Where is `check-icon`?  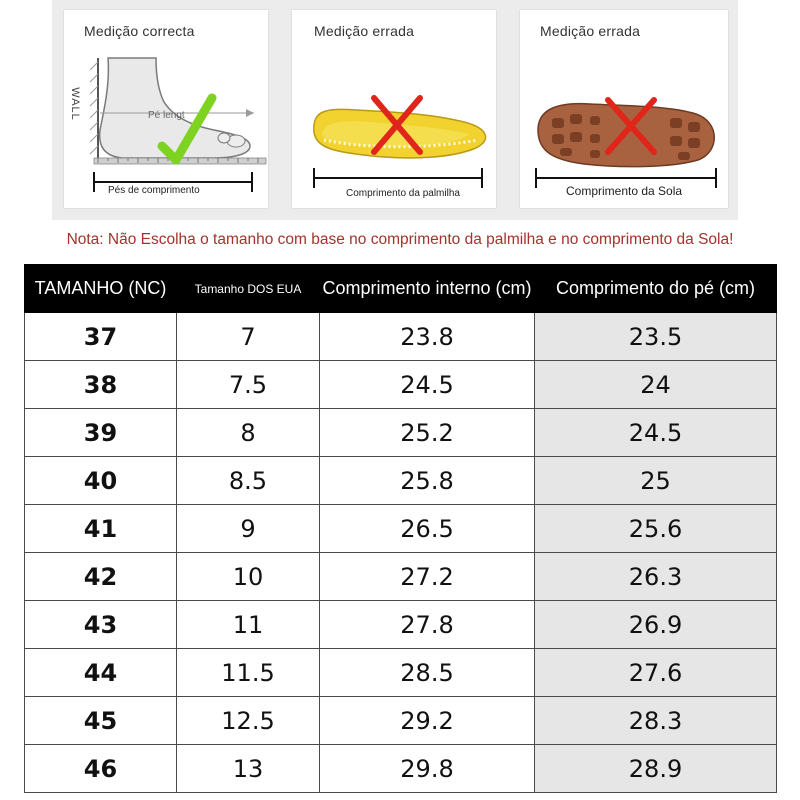 check-icon is located at coordinates (187, 129).